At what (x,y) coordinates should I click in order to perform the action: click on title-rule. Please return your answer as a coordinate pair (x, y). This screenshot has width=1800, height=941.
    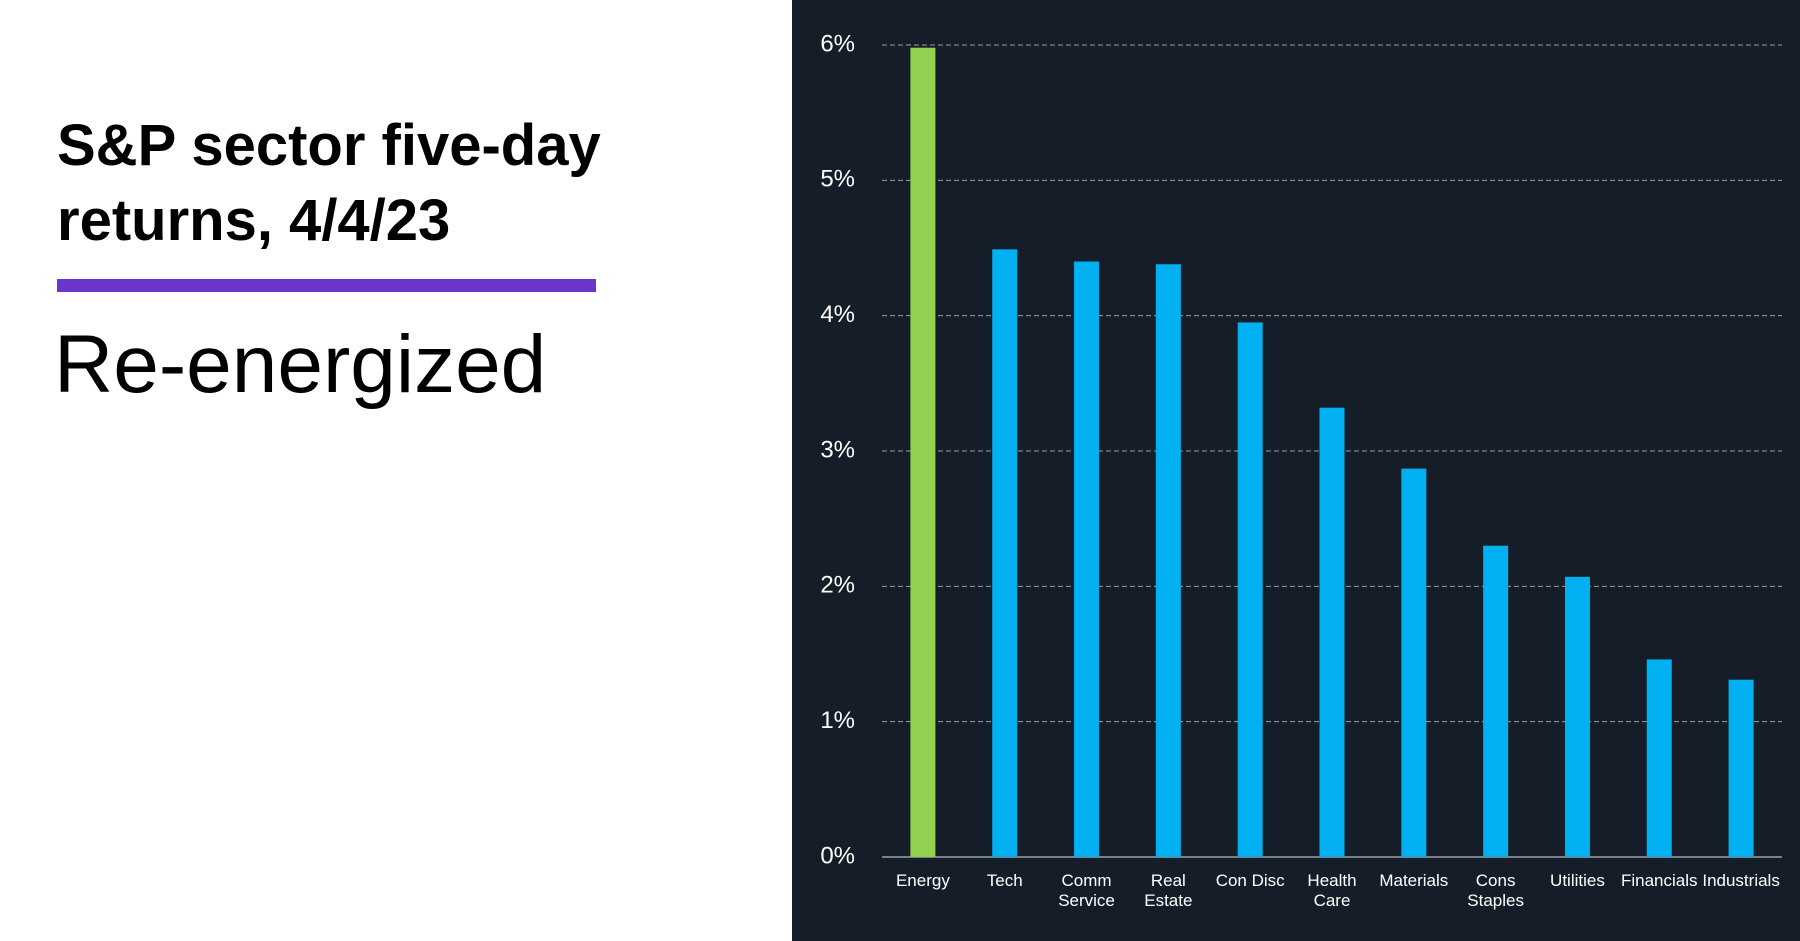
    Looking at the image, I should click on (326, 285).